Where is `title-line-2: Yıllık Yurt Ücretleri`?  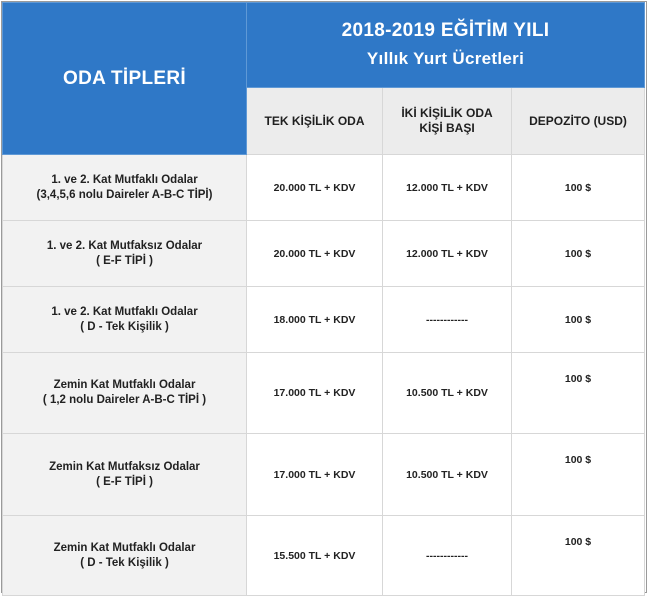
title-line-2: Yıllık Yurt Ücretleri is located at coordinates (445, 58).